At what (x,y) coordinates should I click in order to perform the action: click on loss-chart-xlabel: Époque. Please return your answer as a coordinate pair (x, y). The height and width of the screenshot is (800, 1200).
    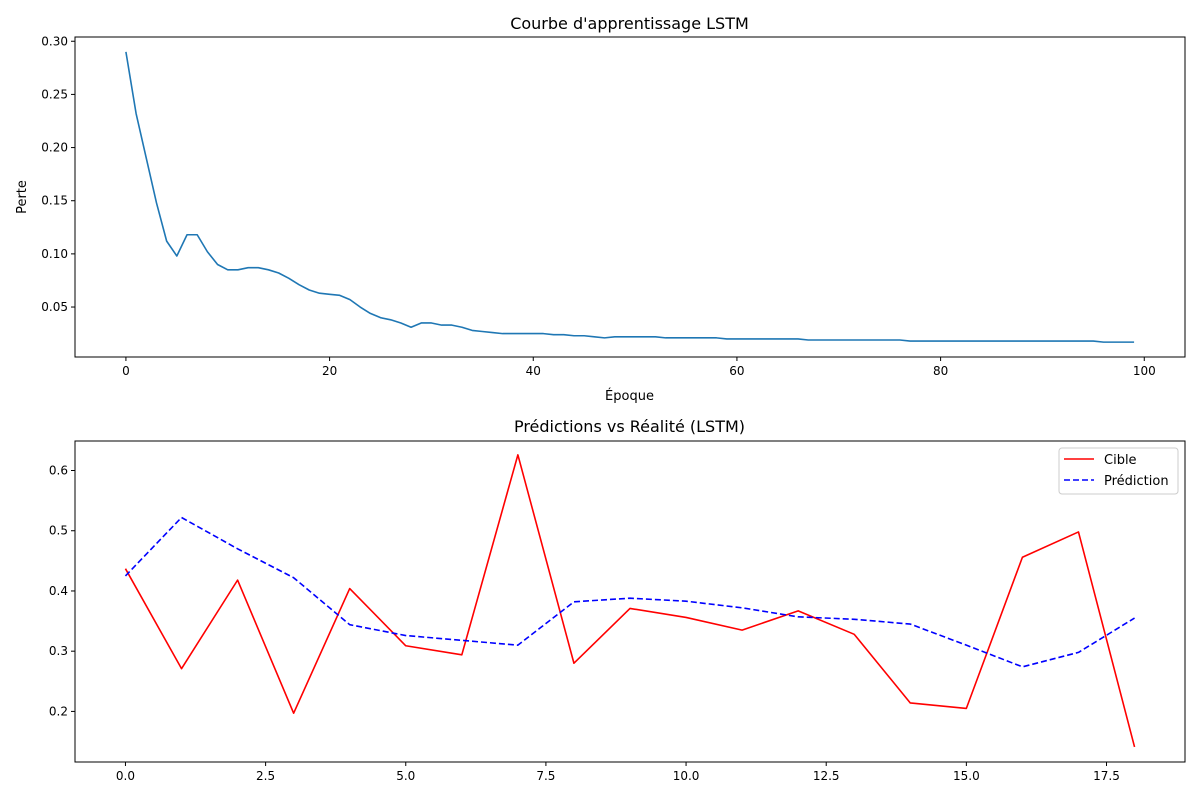
    Looking at the image, I should click on (629, 396).